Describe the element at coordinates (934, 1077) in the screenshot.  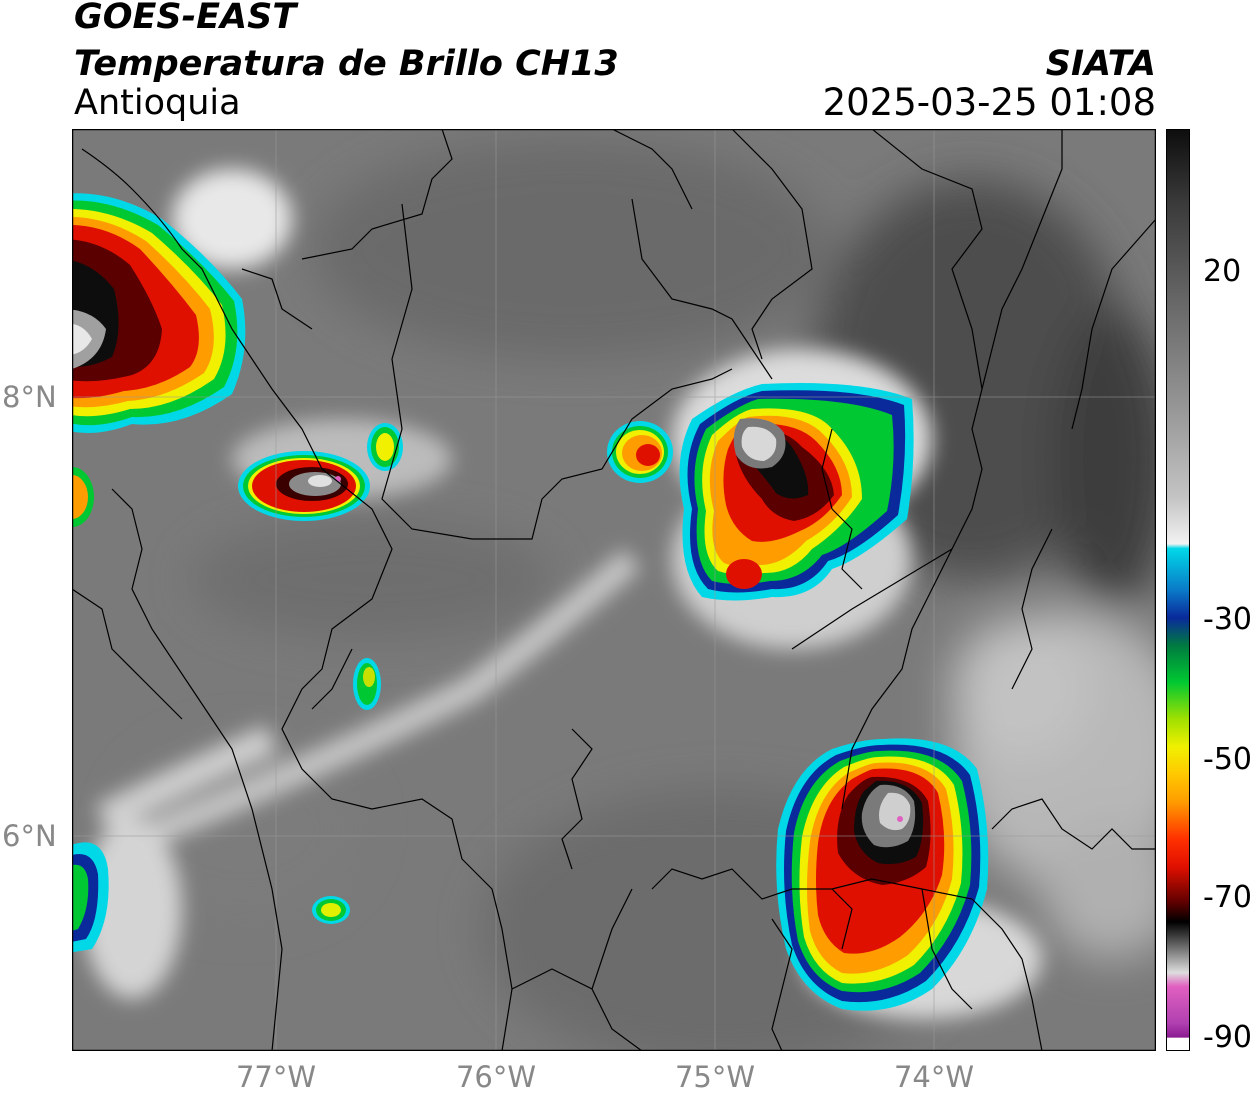
I see `longitude-label: 74°W` at that location.